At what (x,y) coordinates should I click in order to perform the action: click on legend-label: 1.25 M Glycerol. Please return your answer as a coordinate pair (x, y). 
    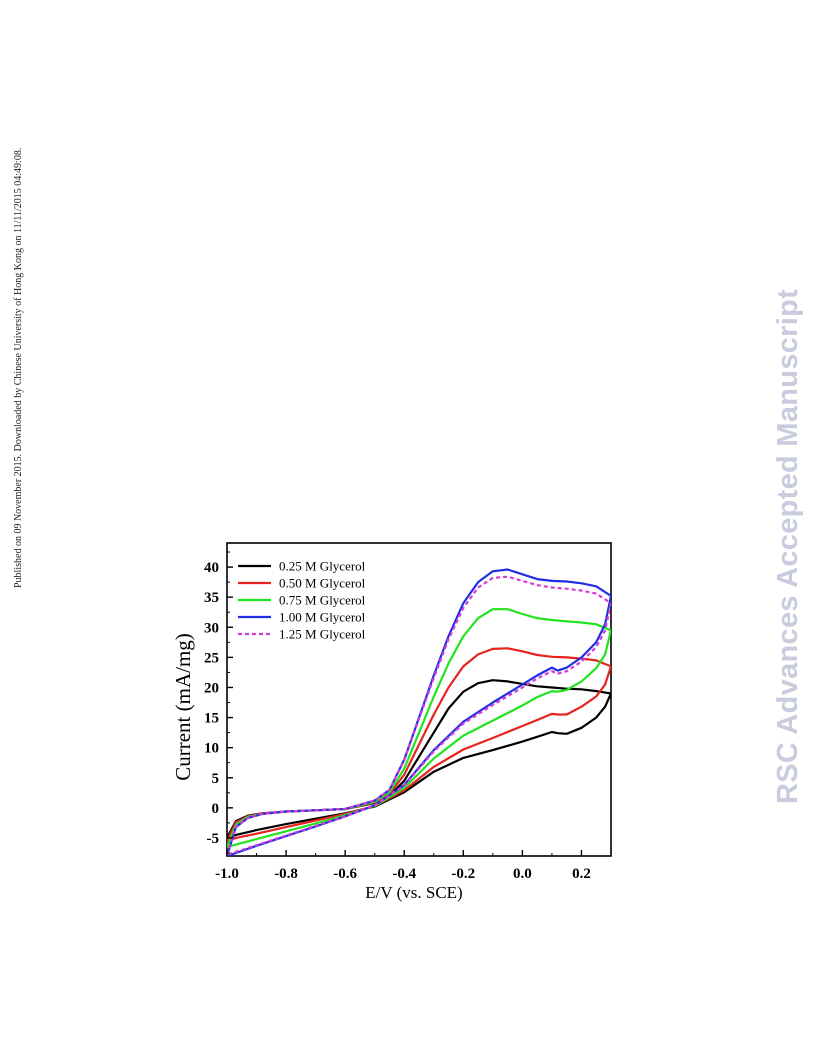
    Looking at the image, I should click on (322, 634).